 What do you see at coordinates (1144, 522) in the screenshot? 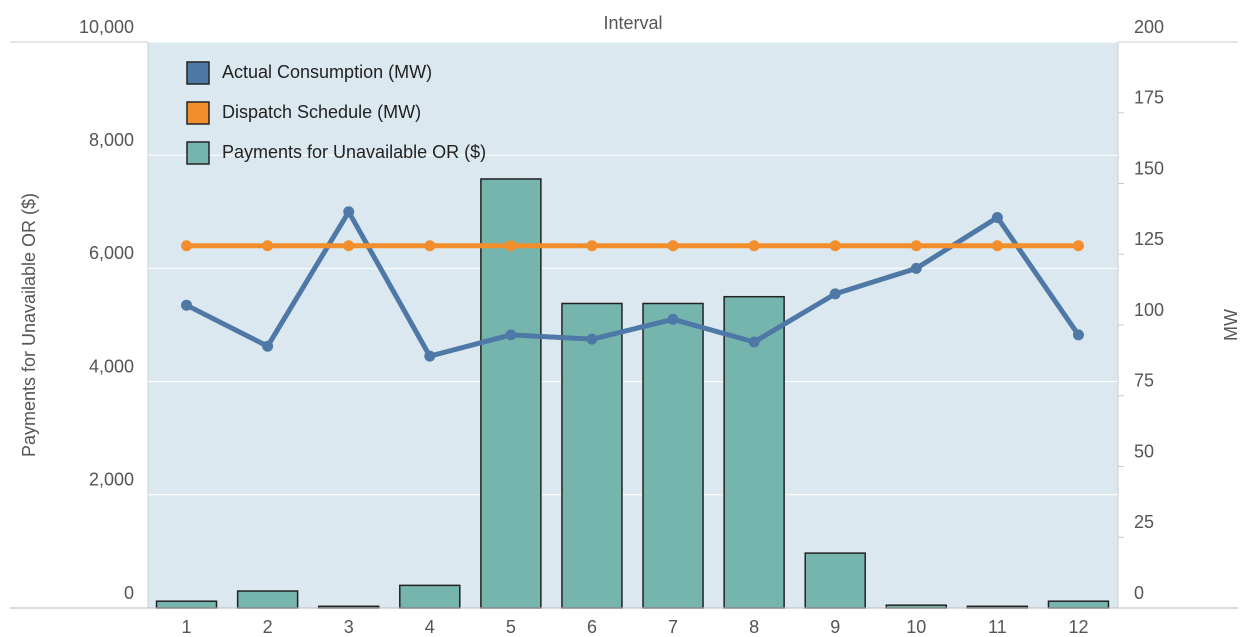
I see `y2-tick-label: 25` at bounding box center [1144, 522].